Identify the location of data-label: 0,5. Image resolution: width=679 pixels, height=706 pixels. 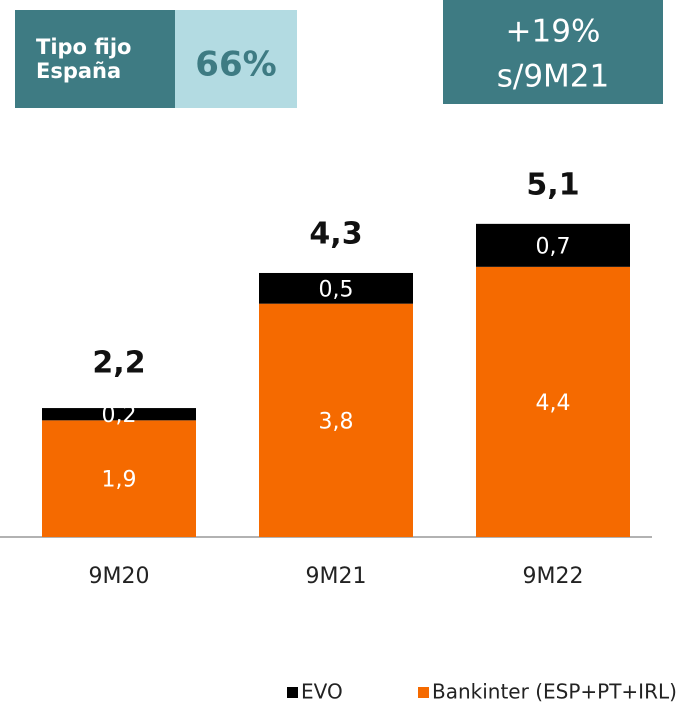
(336, 289).